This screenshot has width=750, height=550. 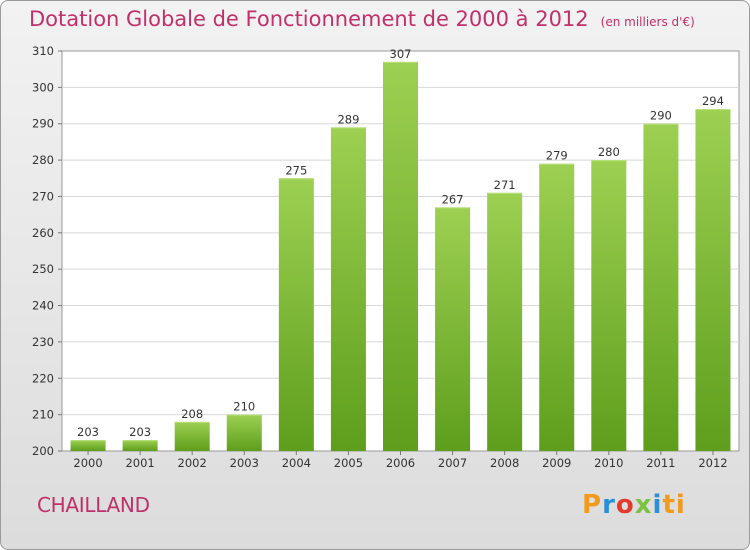 What do you see at coordinates (453, 199) in the screenshot?
I see `value-label: 267` at bounding box center [453, 199].